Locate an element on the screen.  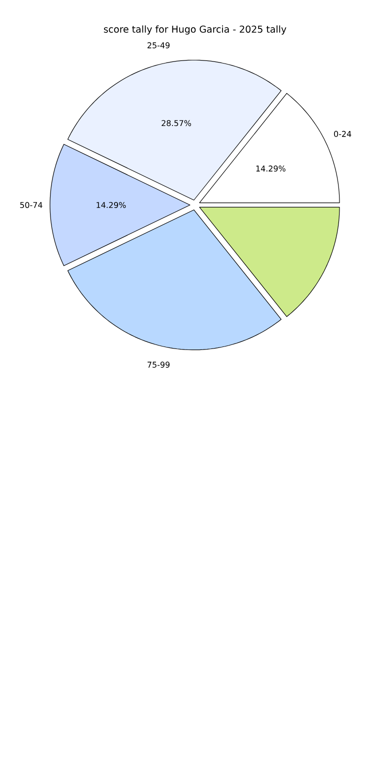
chart-title: score tally for Hugo Garcia - 2025 tally is located at coordinates (195, 30).